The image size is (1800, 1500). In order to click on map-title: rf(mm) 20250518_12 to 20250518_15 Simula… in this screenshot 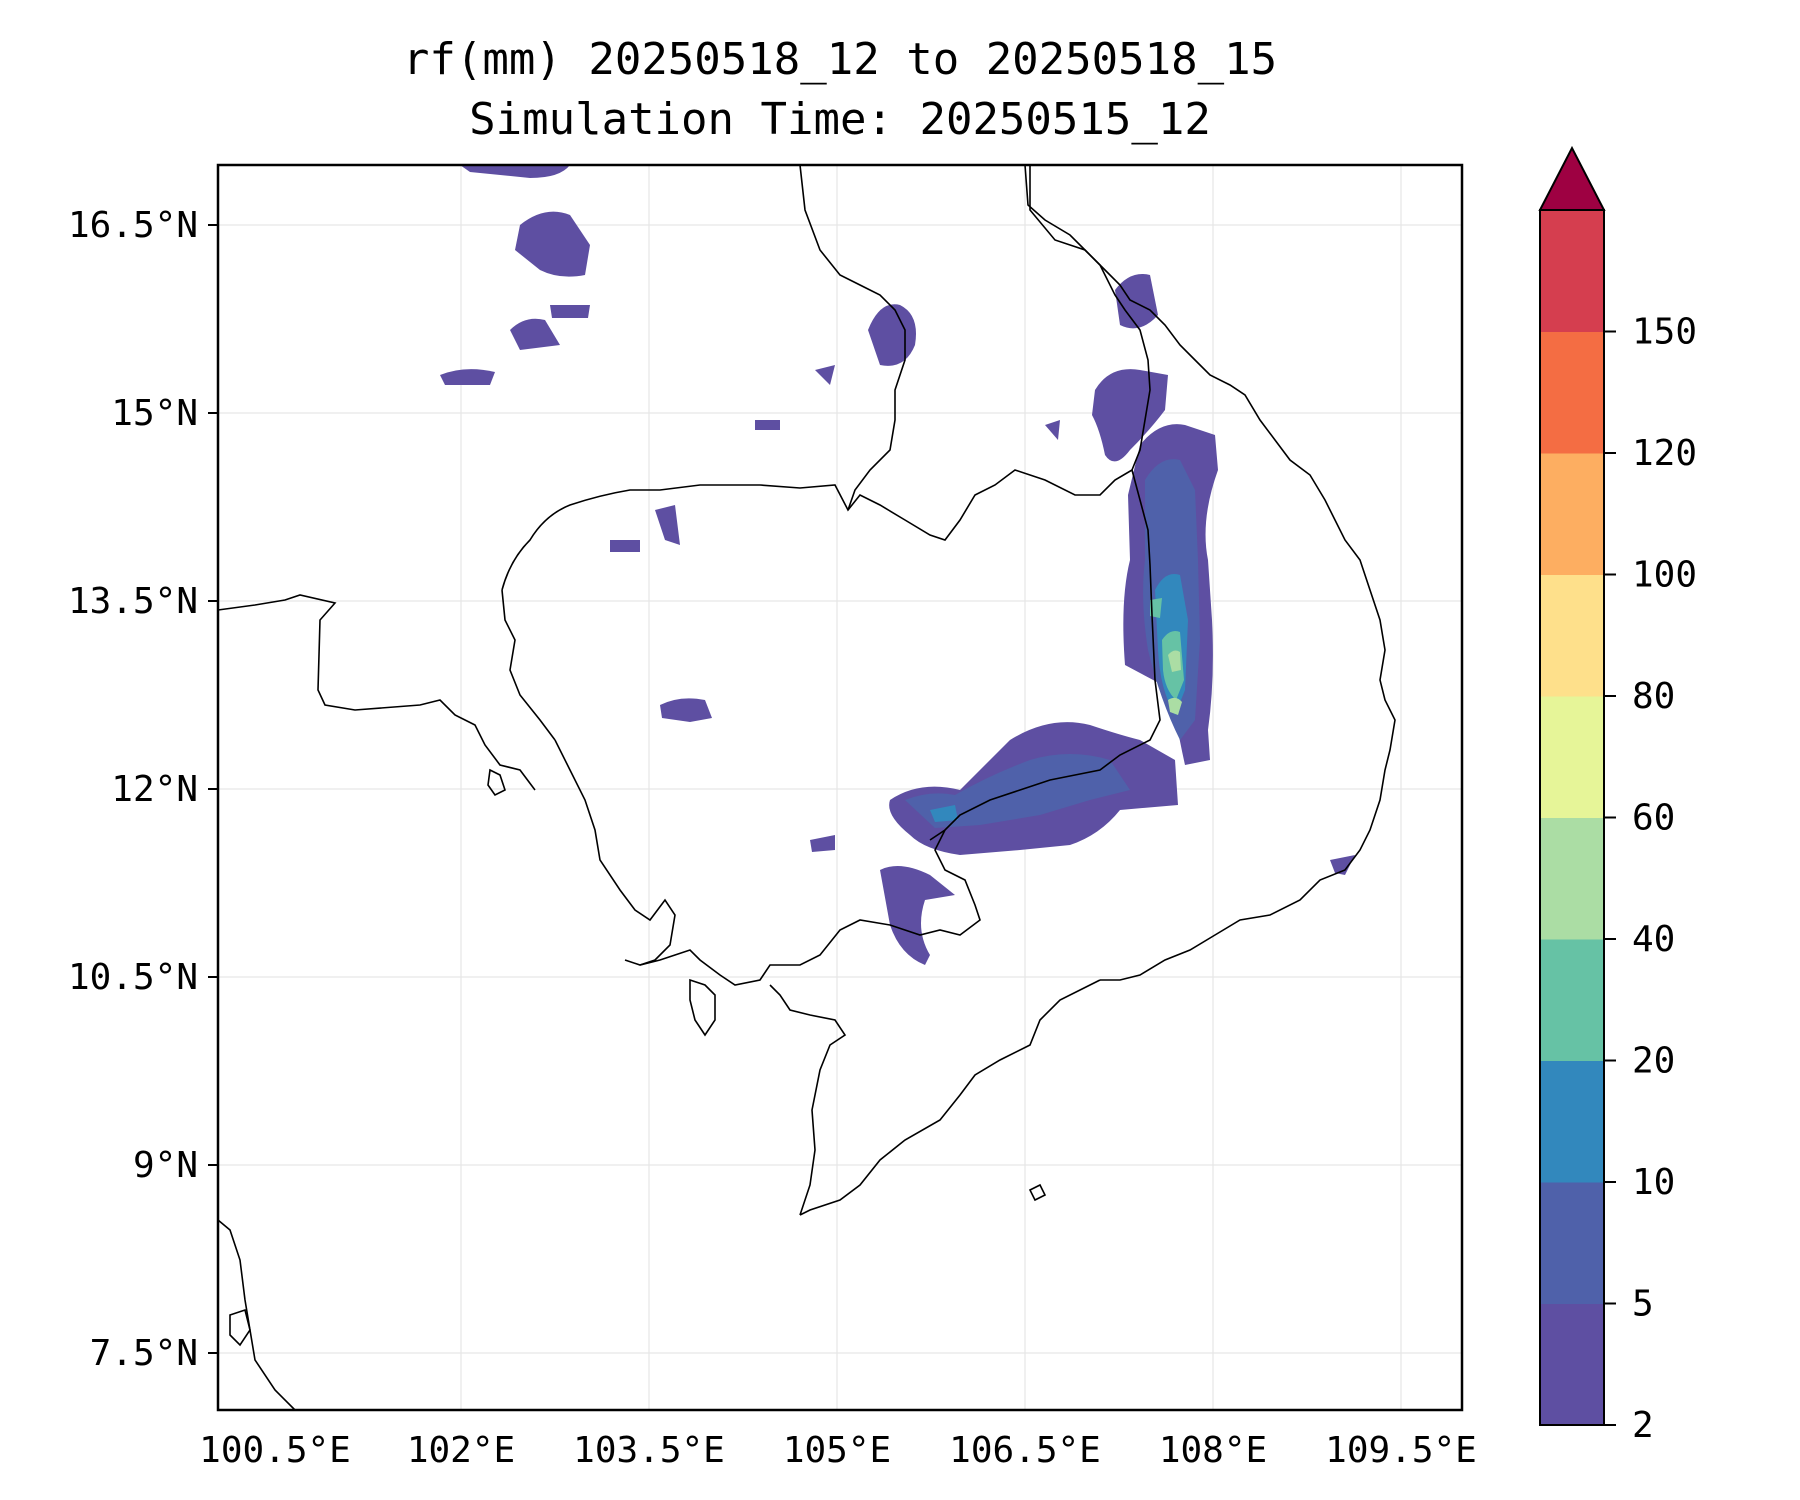, I will do `click(840, 90)`.